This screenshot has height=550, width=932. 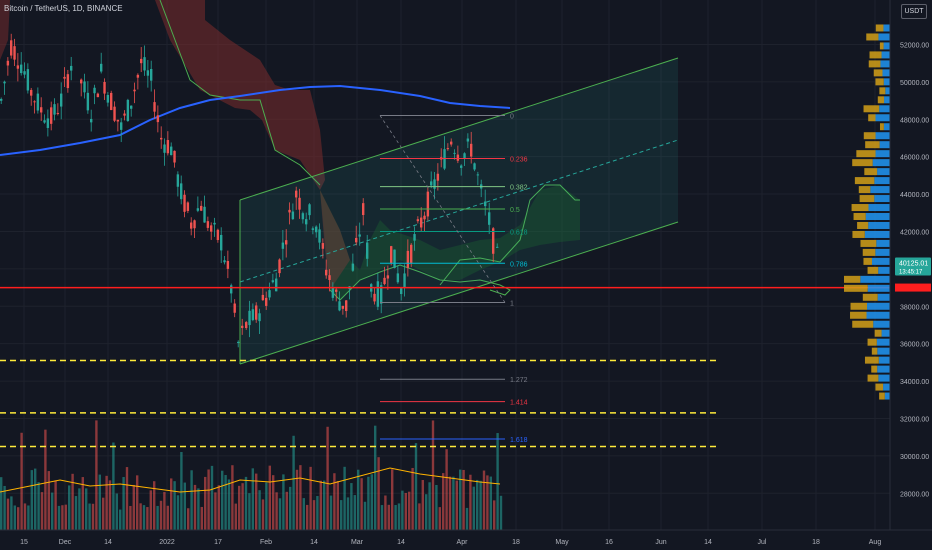 I want to click on currency-badge: USDT, so click(x=914, y=11).